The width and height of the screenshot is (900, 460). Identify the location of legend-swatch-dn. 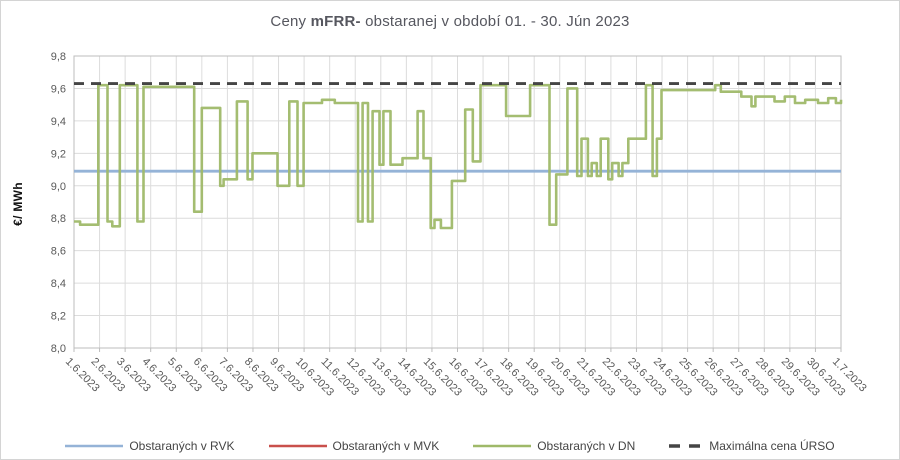
(502, 446).